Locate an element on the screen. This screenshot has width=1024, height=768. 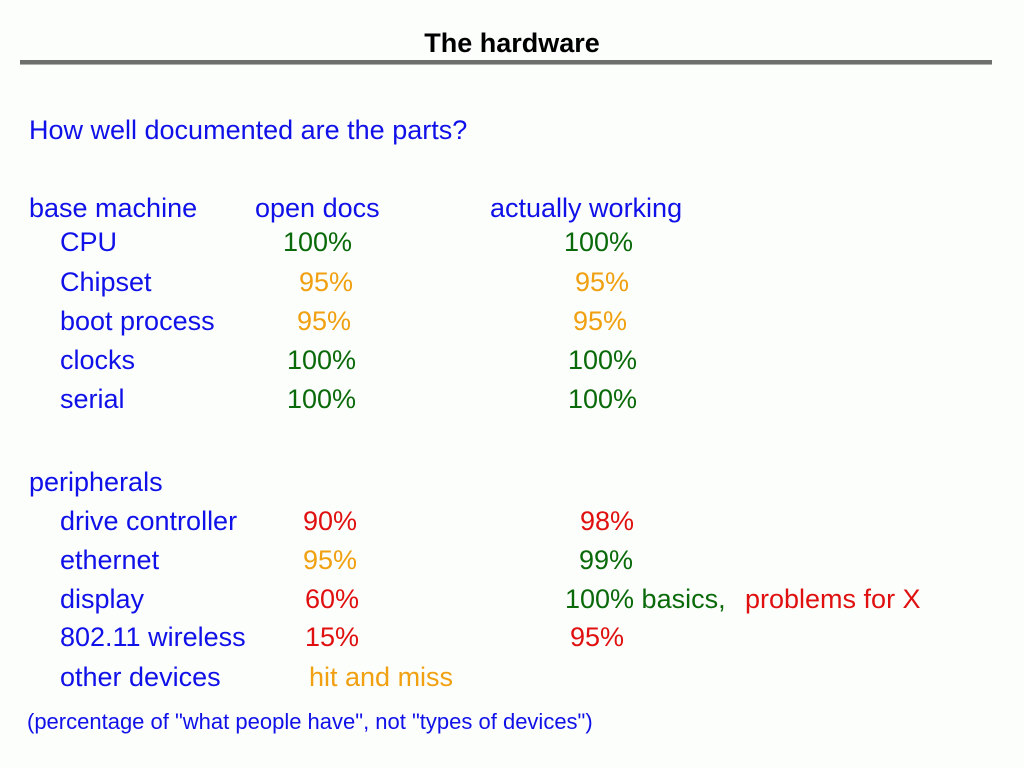
working-cpu: 100% is located at coordinates (599, 242).